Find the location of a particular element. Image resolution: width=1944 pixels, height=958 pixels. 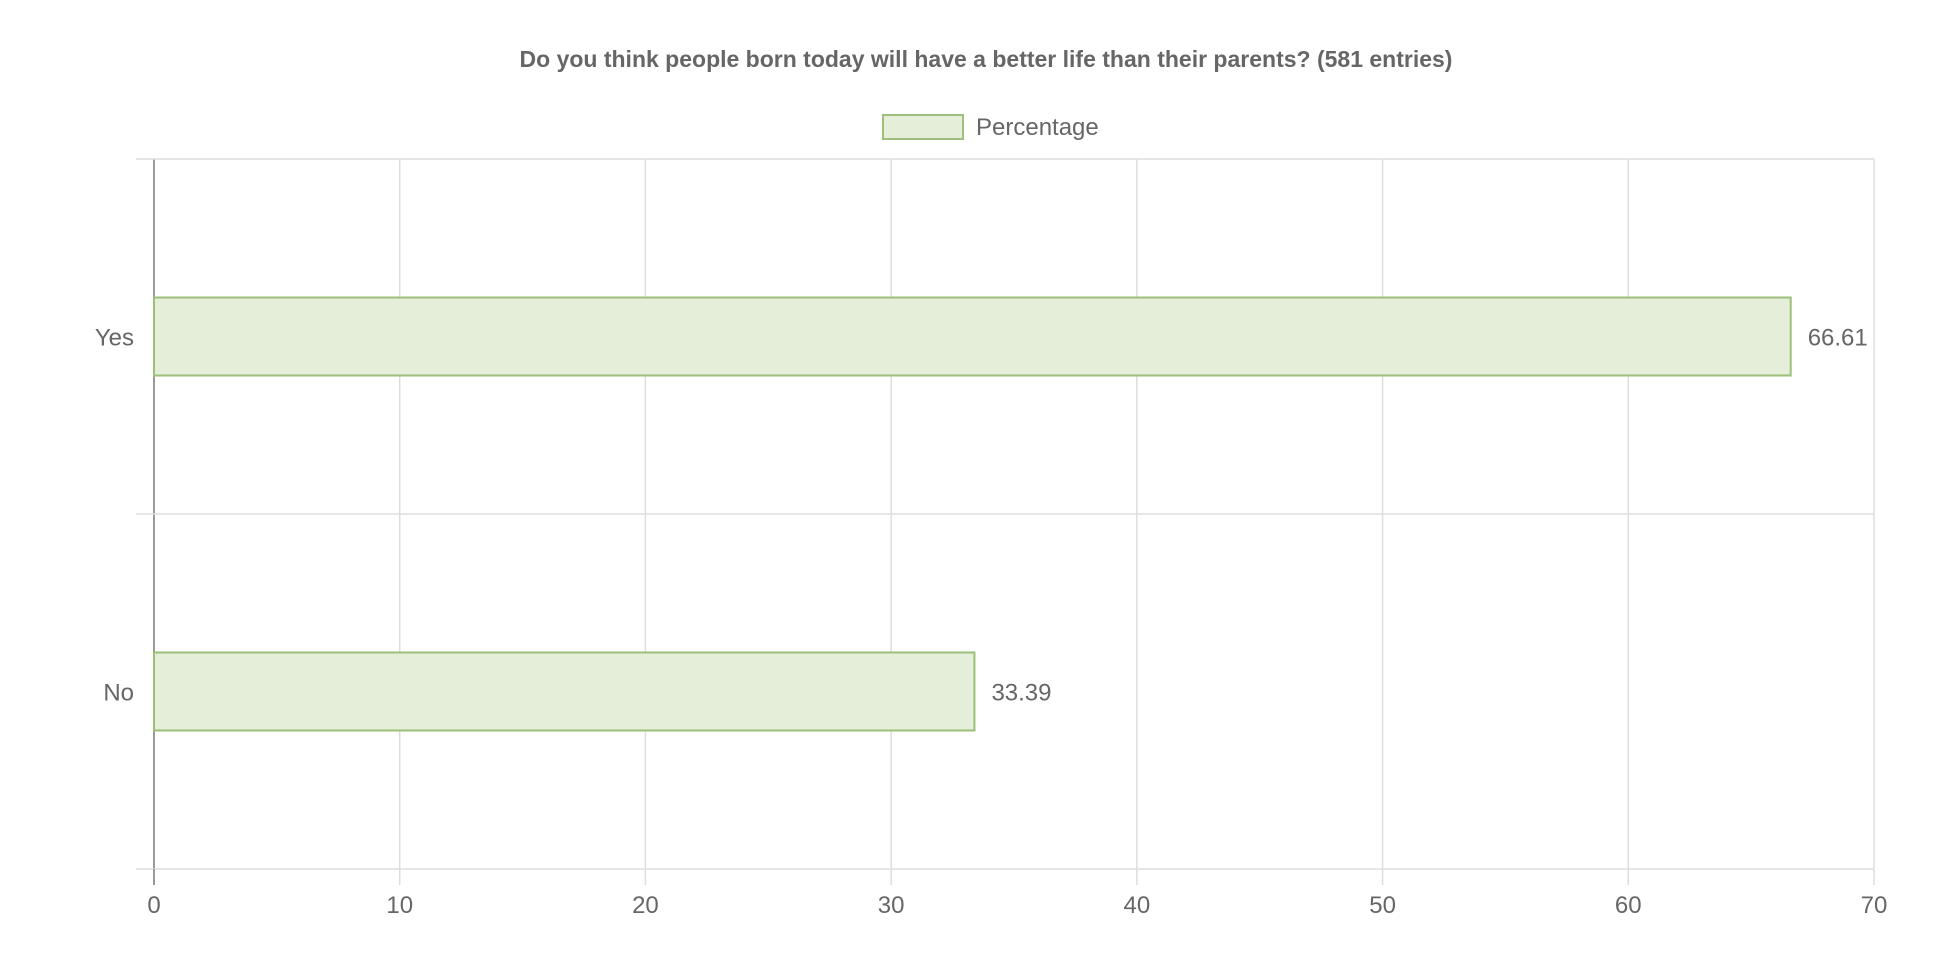

legend-swatch is located at coordinates (923, 127).